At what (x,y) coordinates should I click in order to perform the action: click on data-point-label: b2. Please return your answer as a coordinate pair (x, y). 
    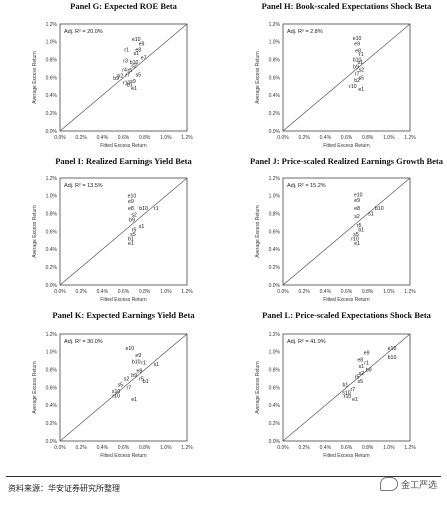
    Looking at the image, I should click on (120, 77).